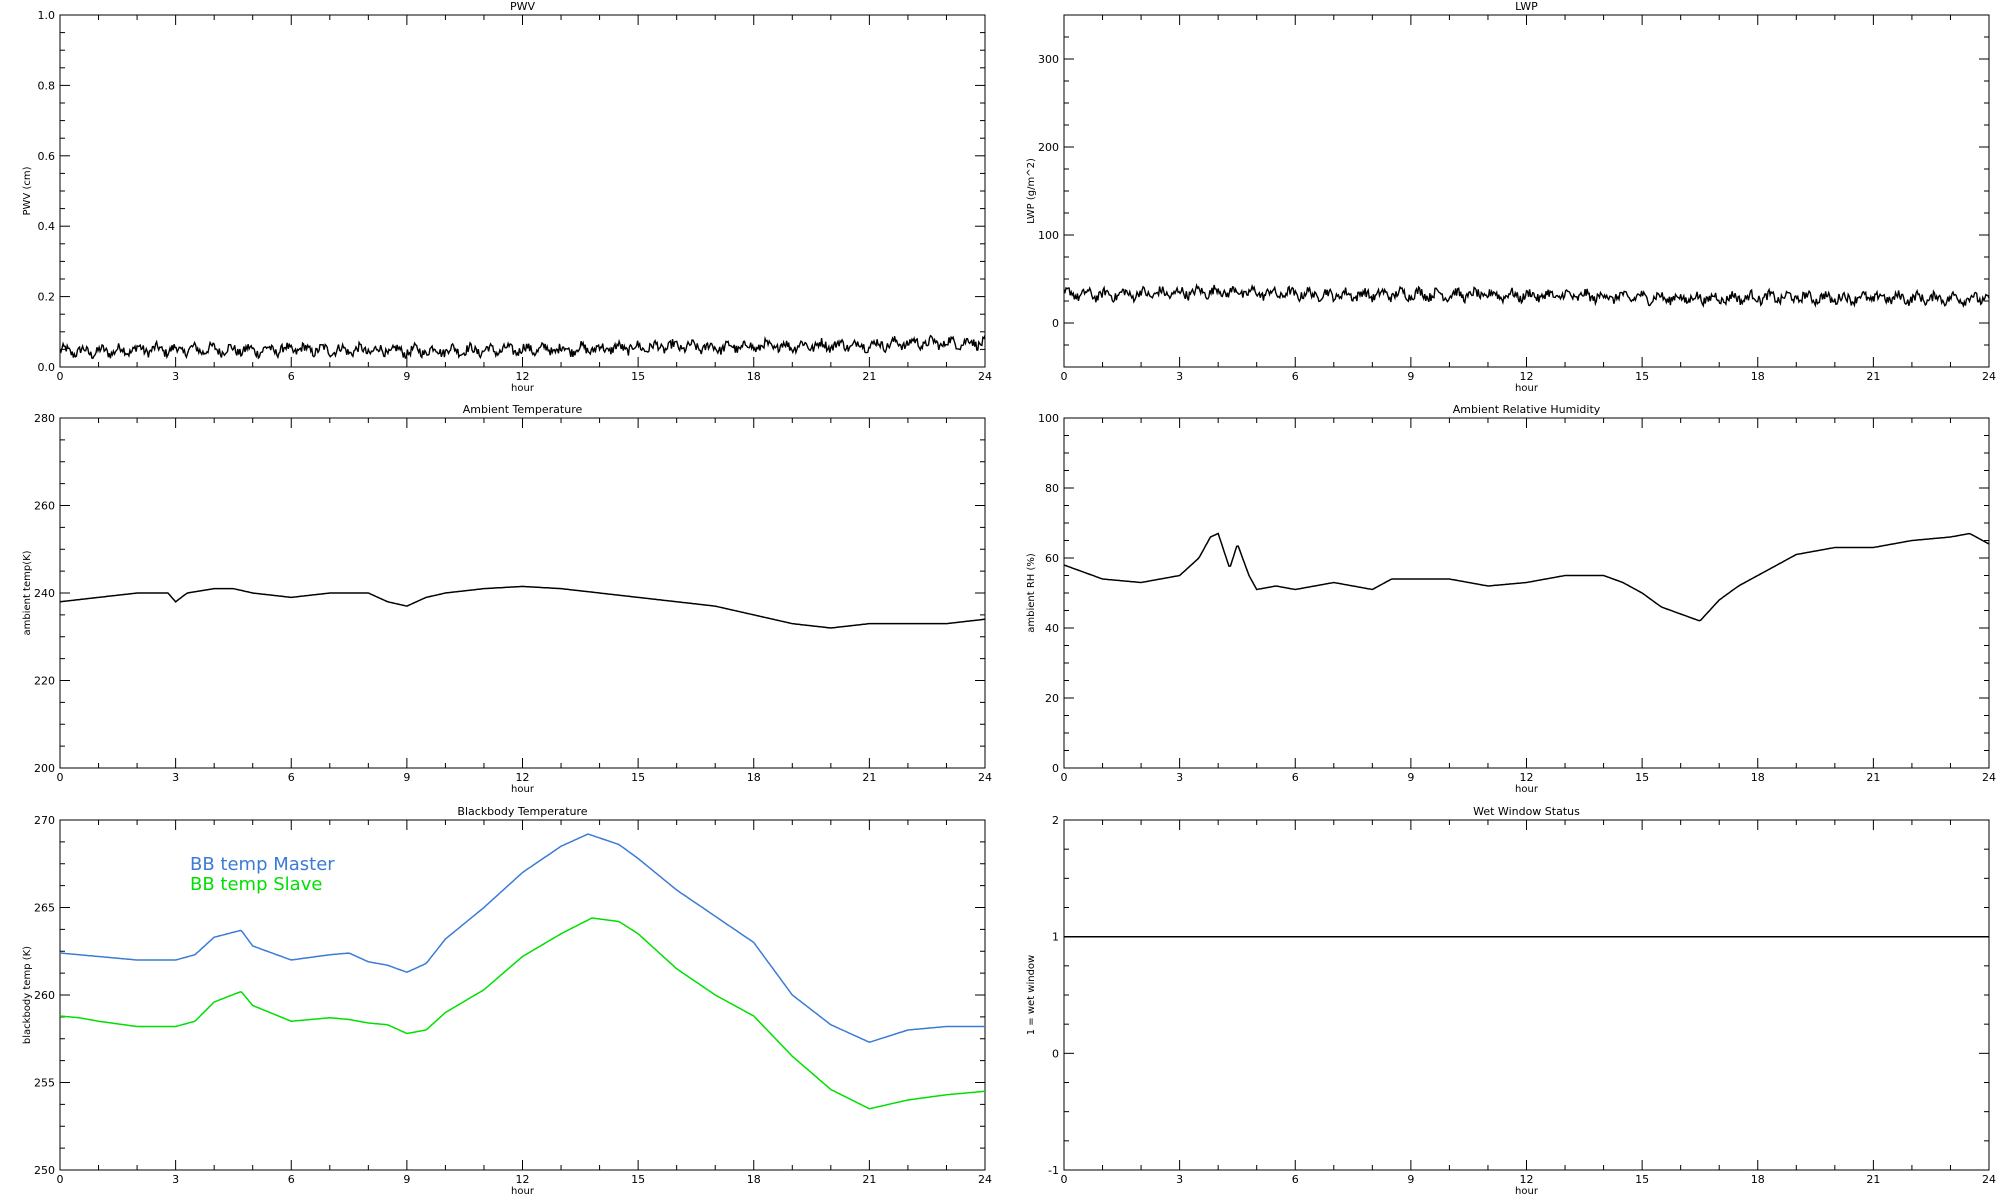  I want to click on y-tick-label: 240, so click(44, 593).